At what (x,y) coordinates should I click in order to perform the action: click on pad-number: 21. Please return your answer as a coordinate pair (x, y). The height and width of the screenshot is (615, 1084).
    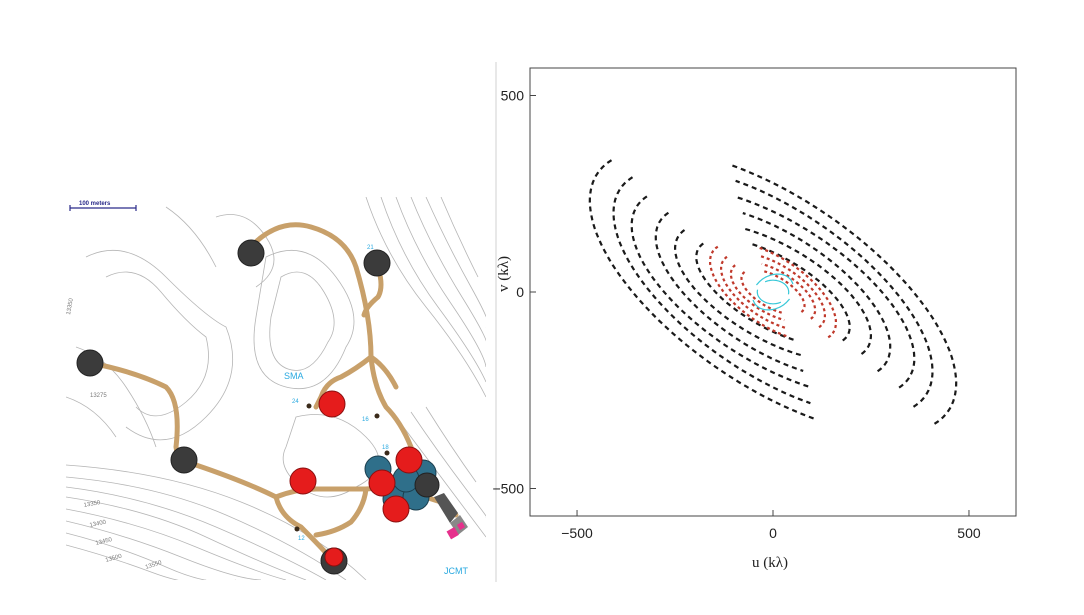
    Looking at the image, I should click on (370, 248).